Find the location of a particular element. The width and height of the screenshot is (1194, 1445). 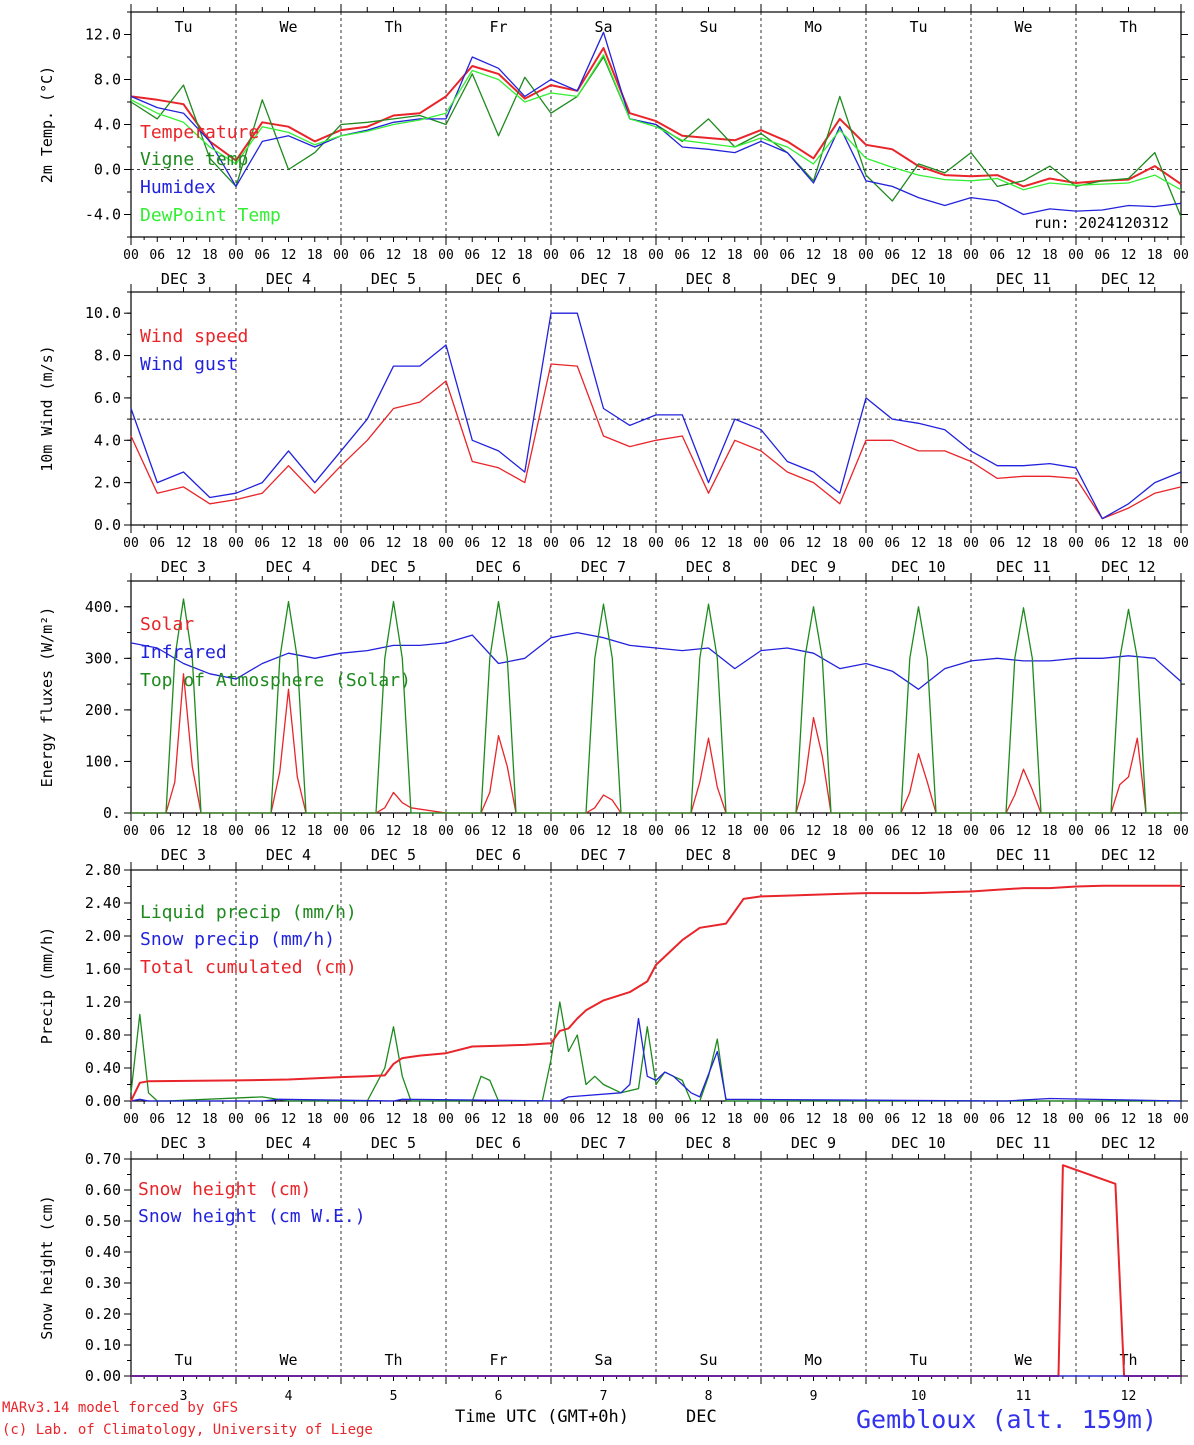

y-axis-label: Snow height (cm) is located at coordinates (47, 1267).